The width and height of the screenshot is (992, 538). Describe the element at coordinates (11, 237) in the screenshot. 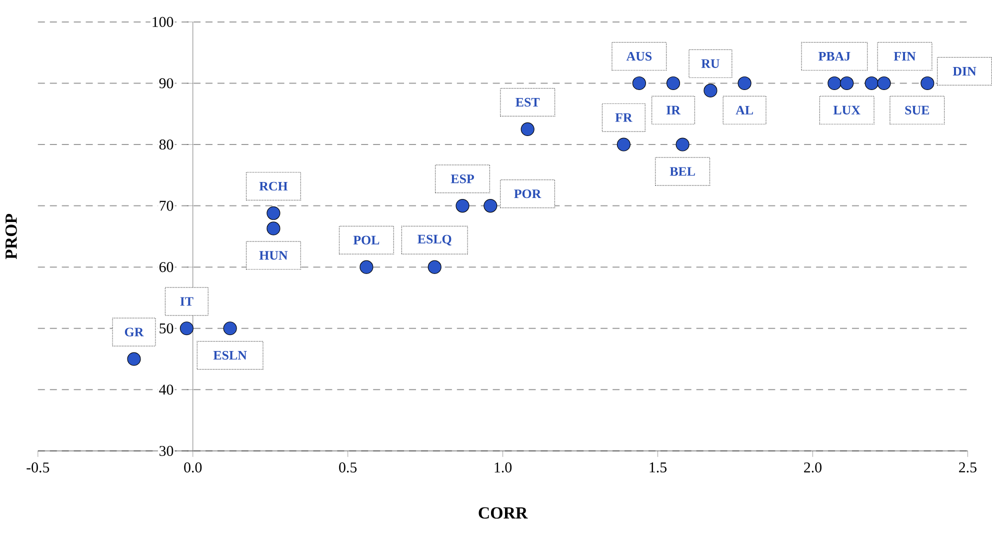

I see `y-axis-title: PROP` at that location.